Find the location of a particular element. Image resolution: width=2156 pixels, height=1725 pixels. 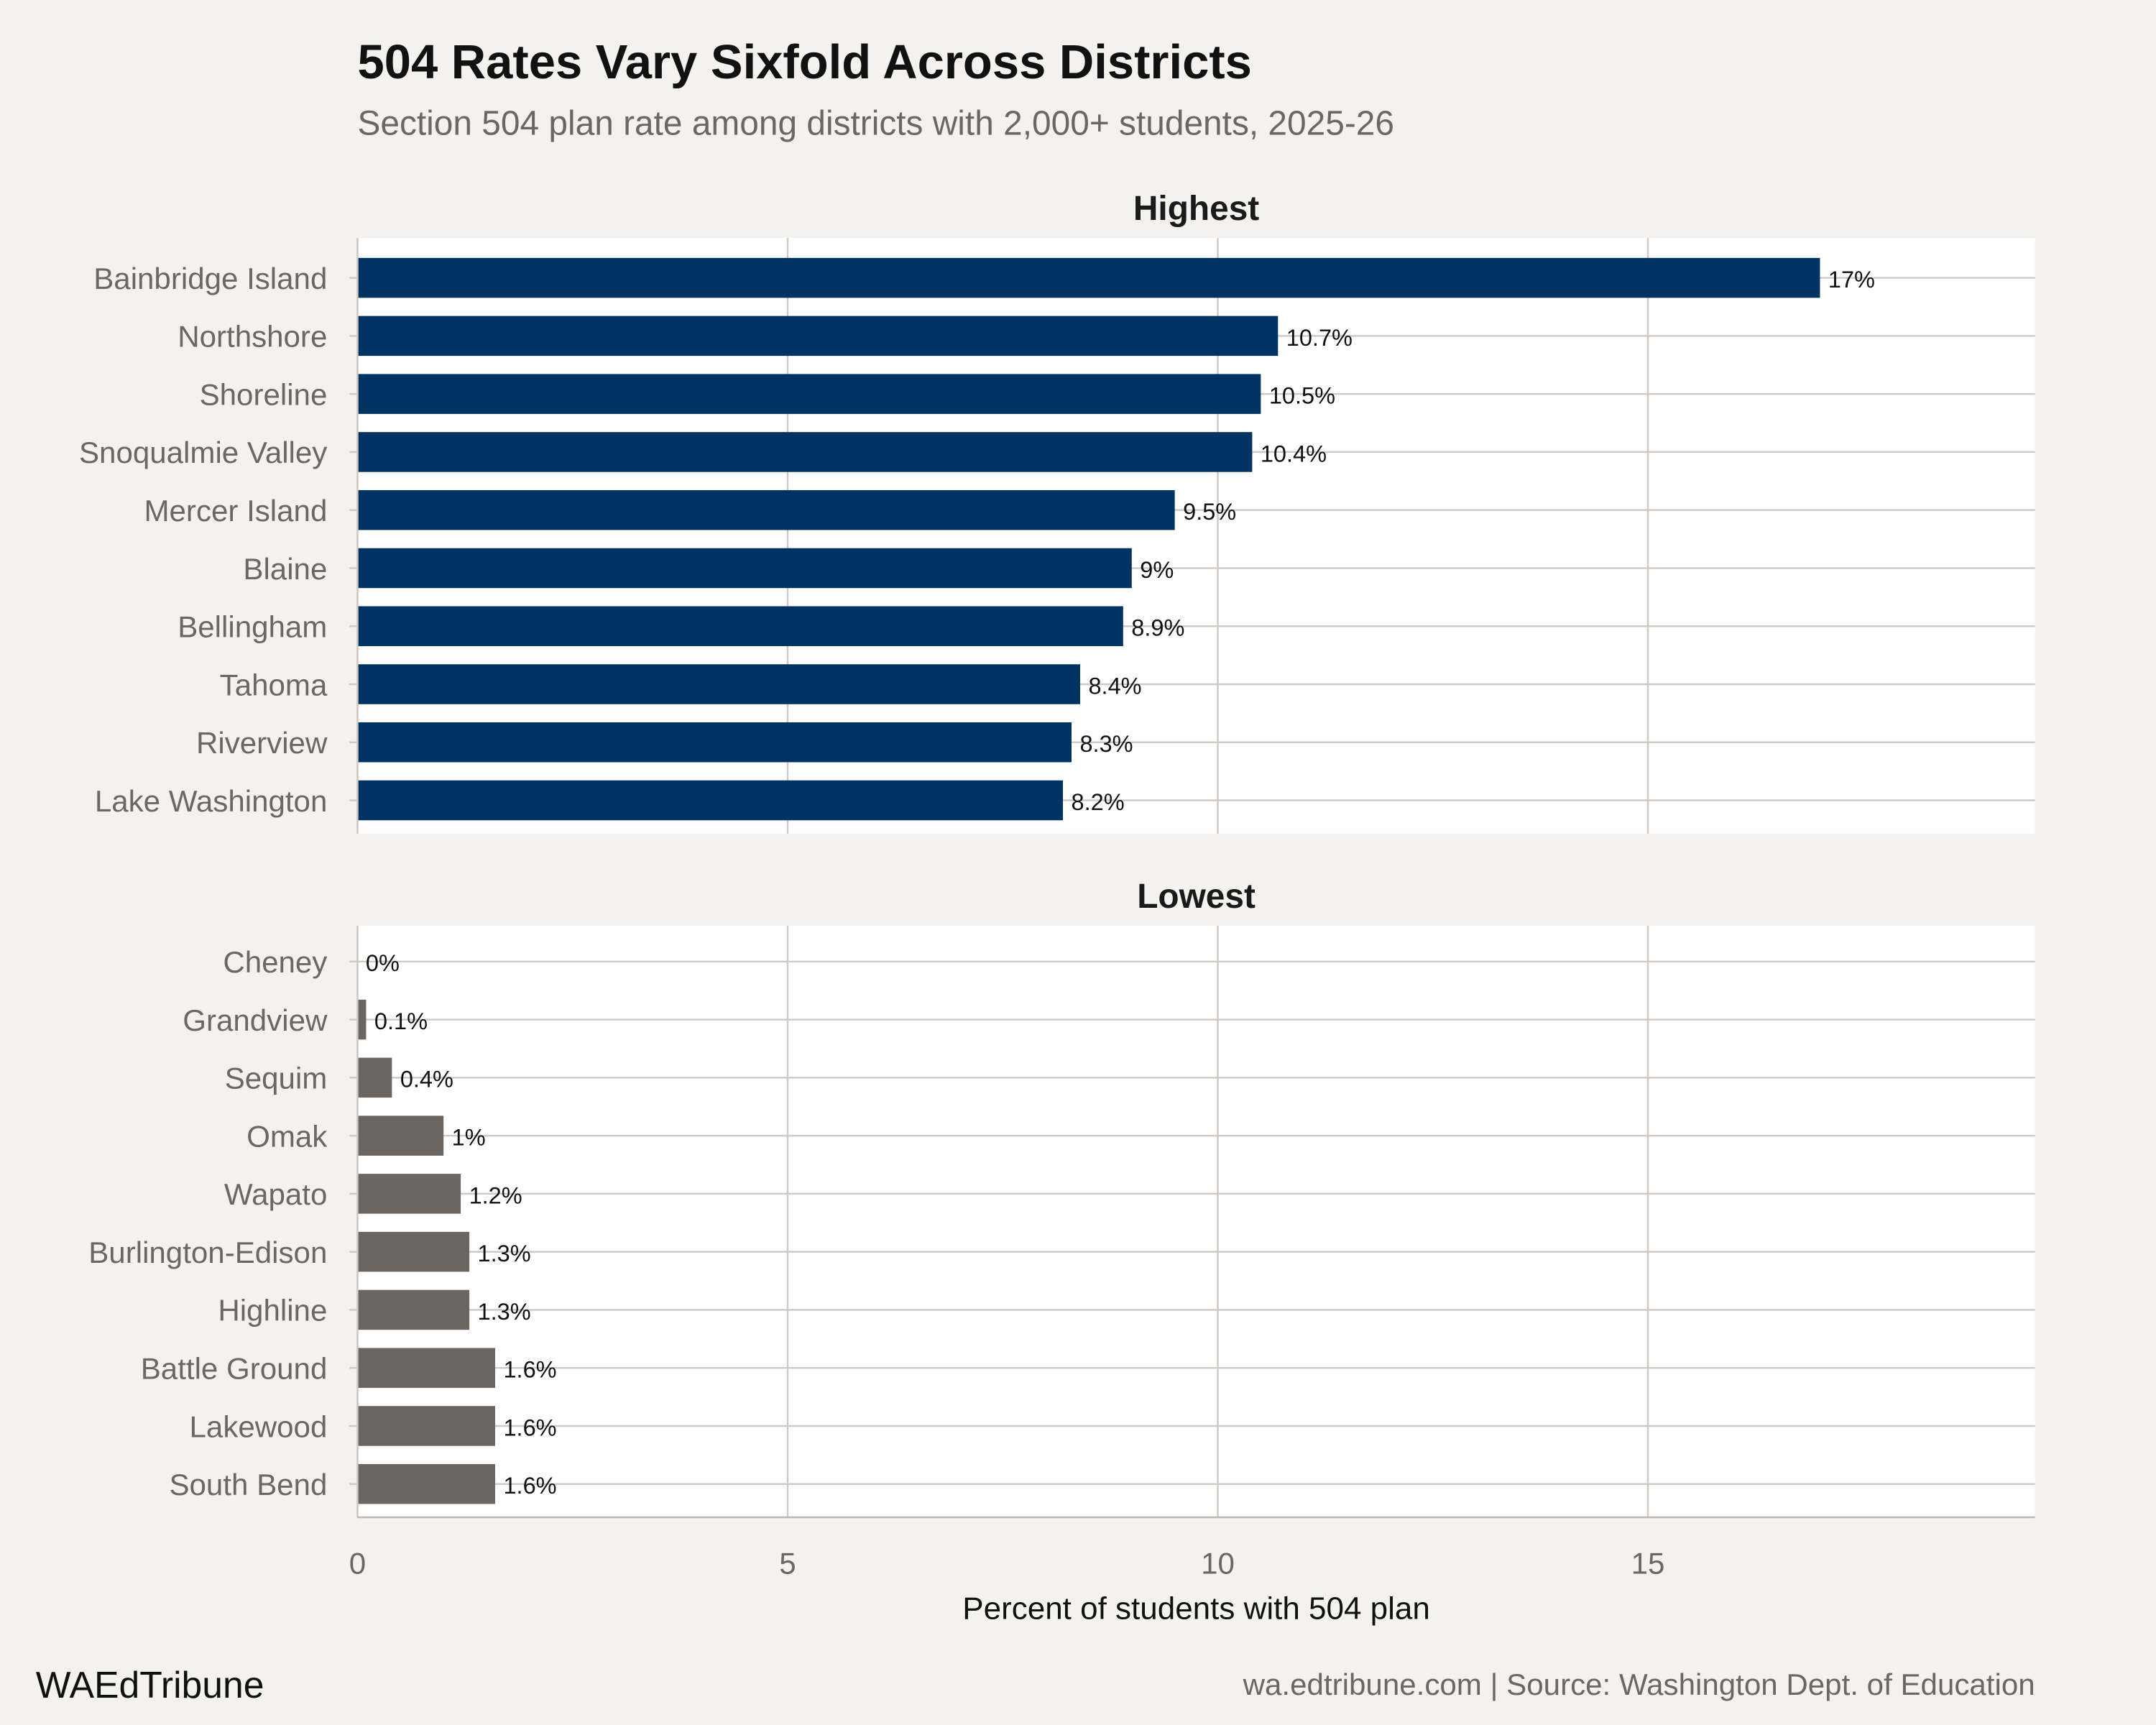

y-tick-label: Tahoma is located at coordinates (274, 685).